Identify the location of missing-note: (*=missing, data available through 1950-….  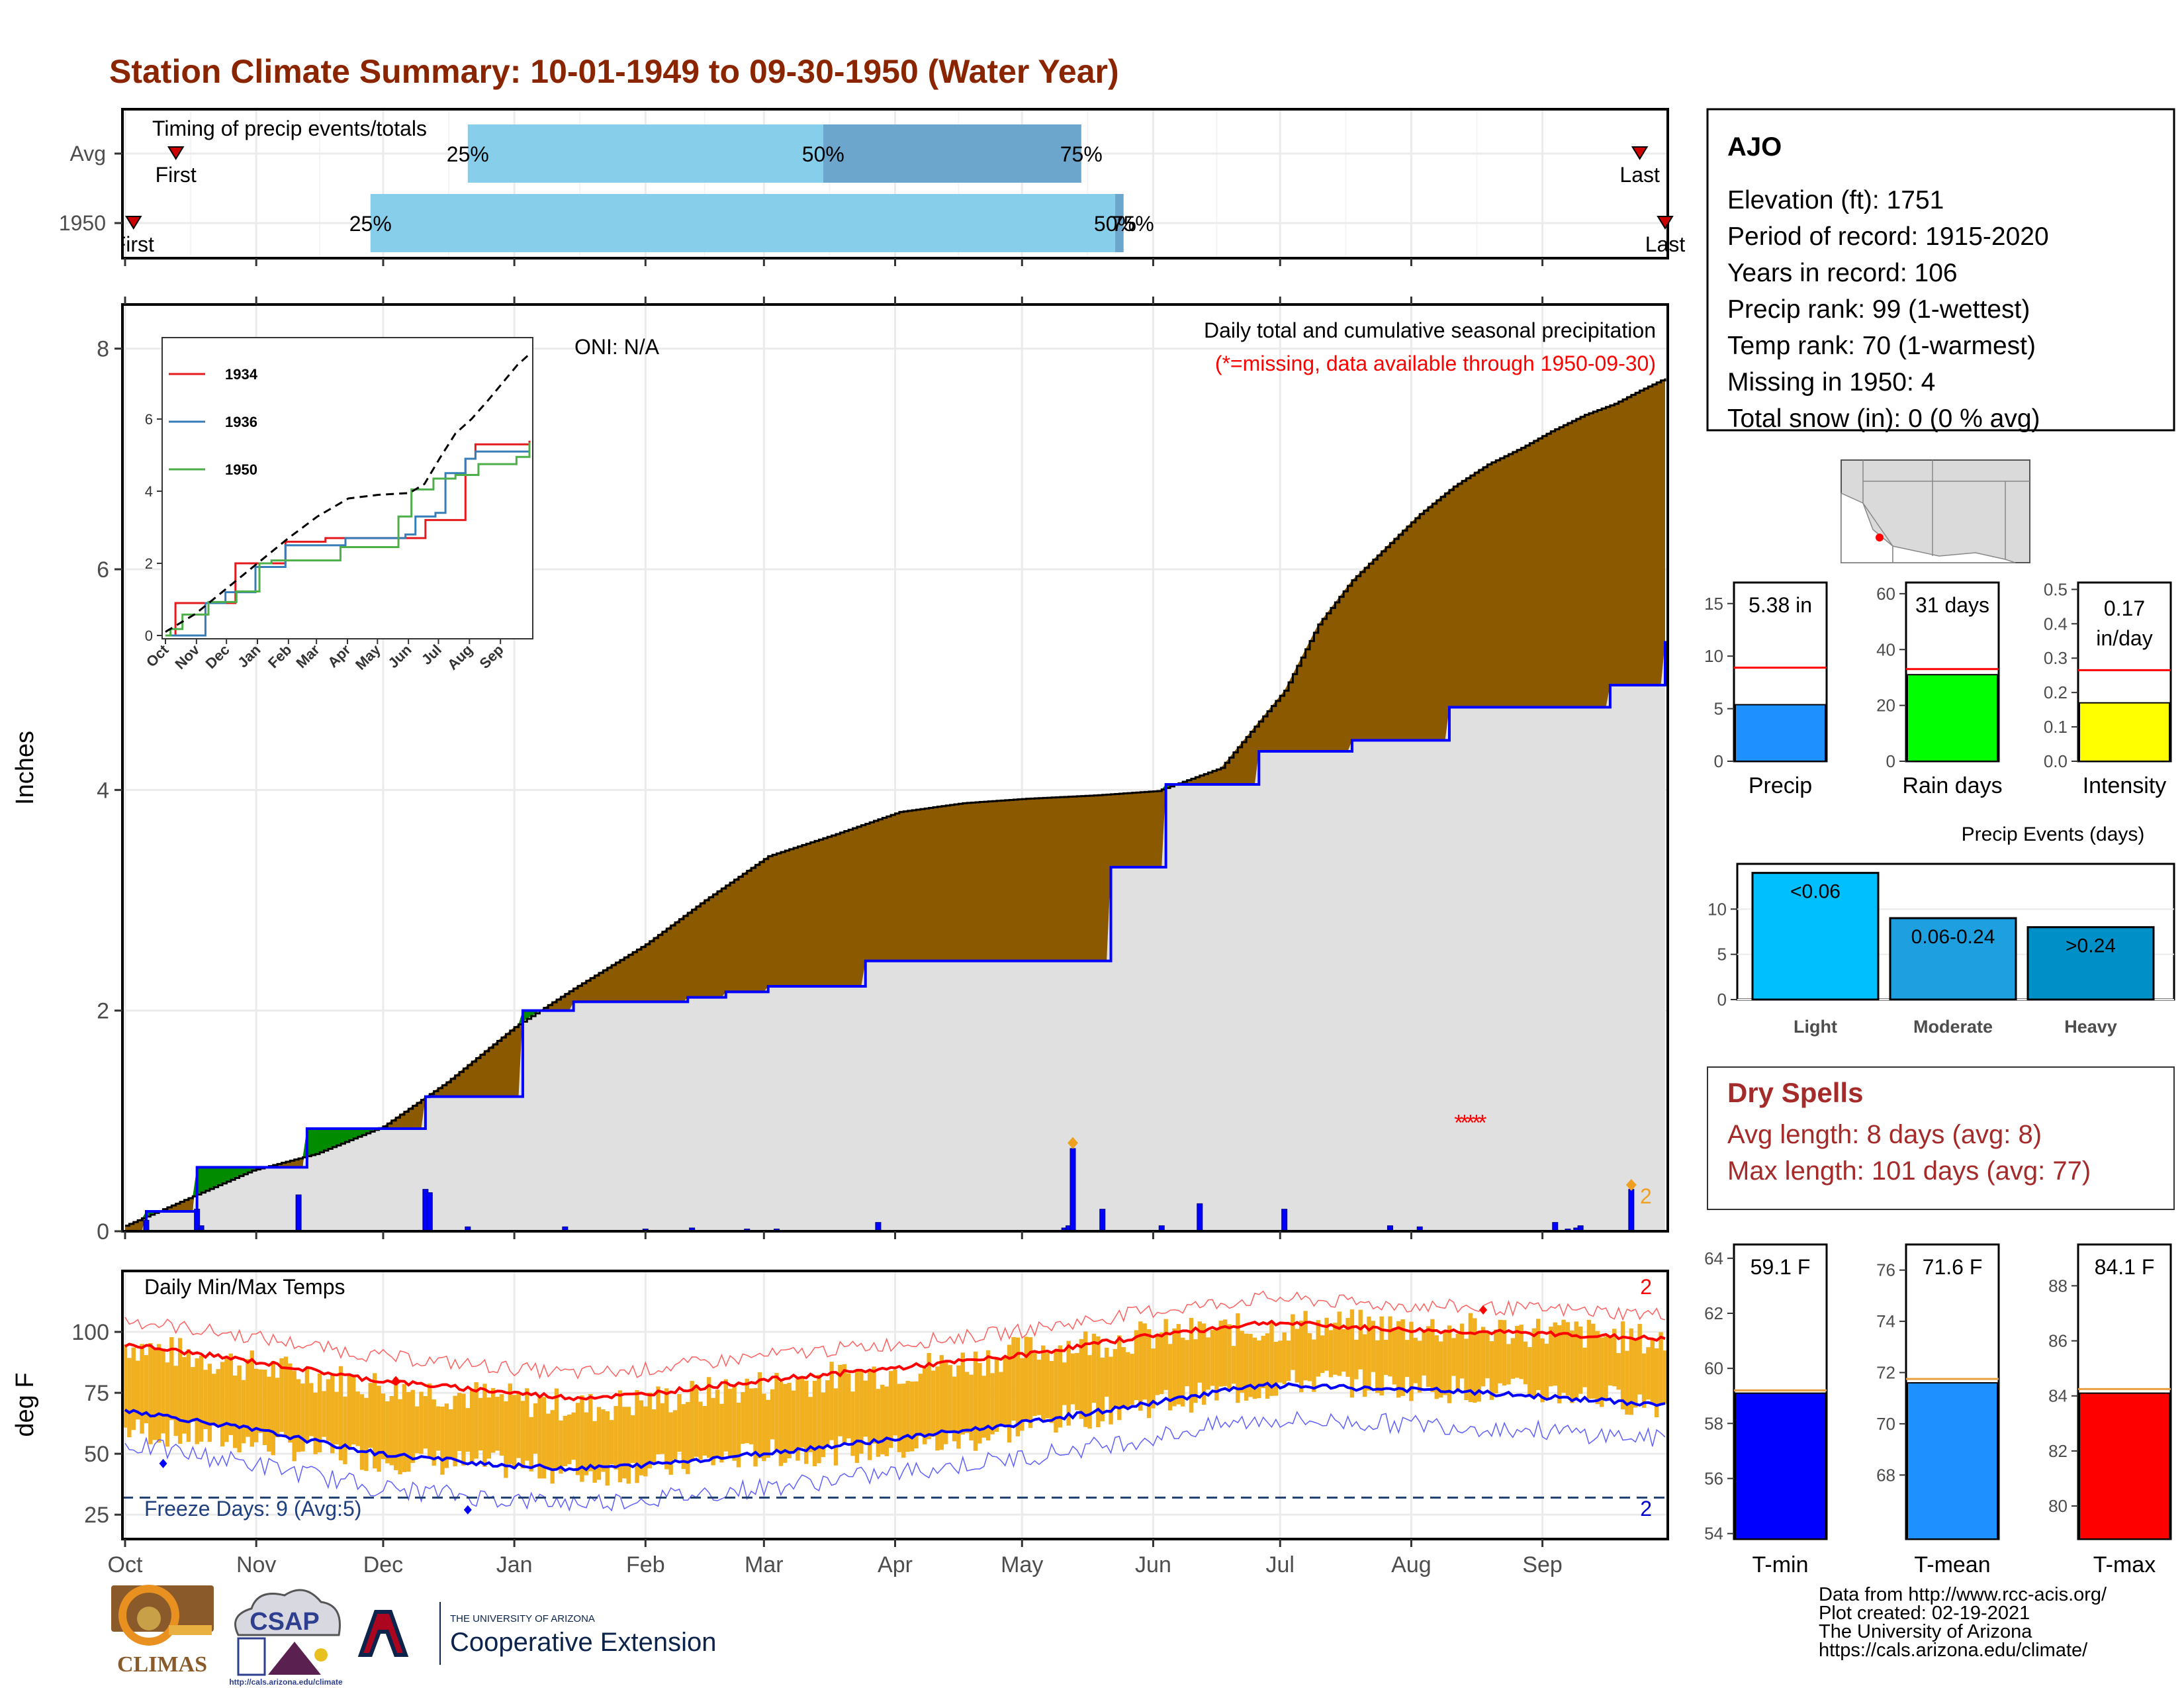
(1436, 363).